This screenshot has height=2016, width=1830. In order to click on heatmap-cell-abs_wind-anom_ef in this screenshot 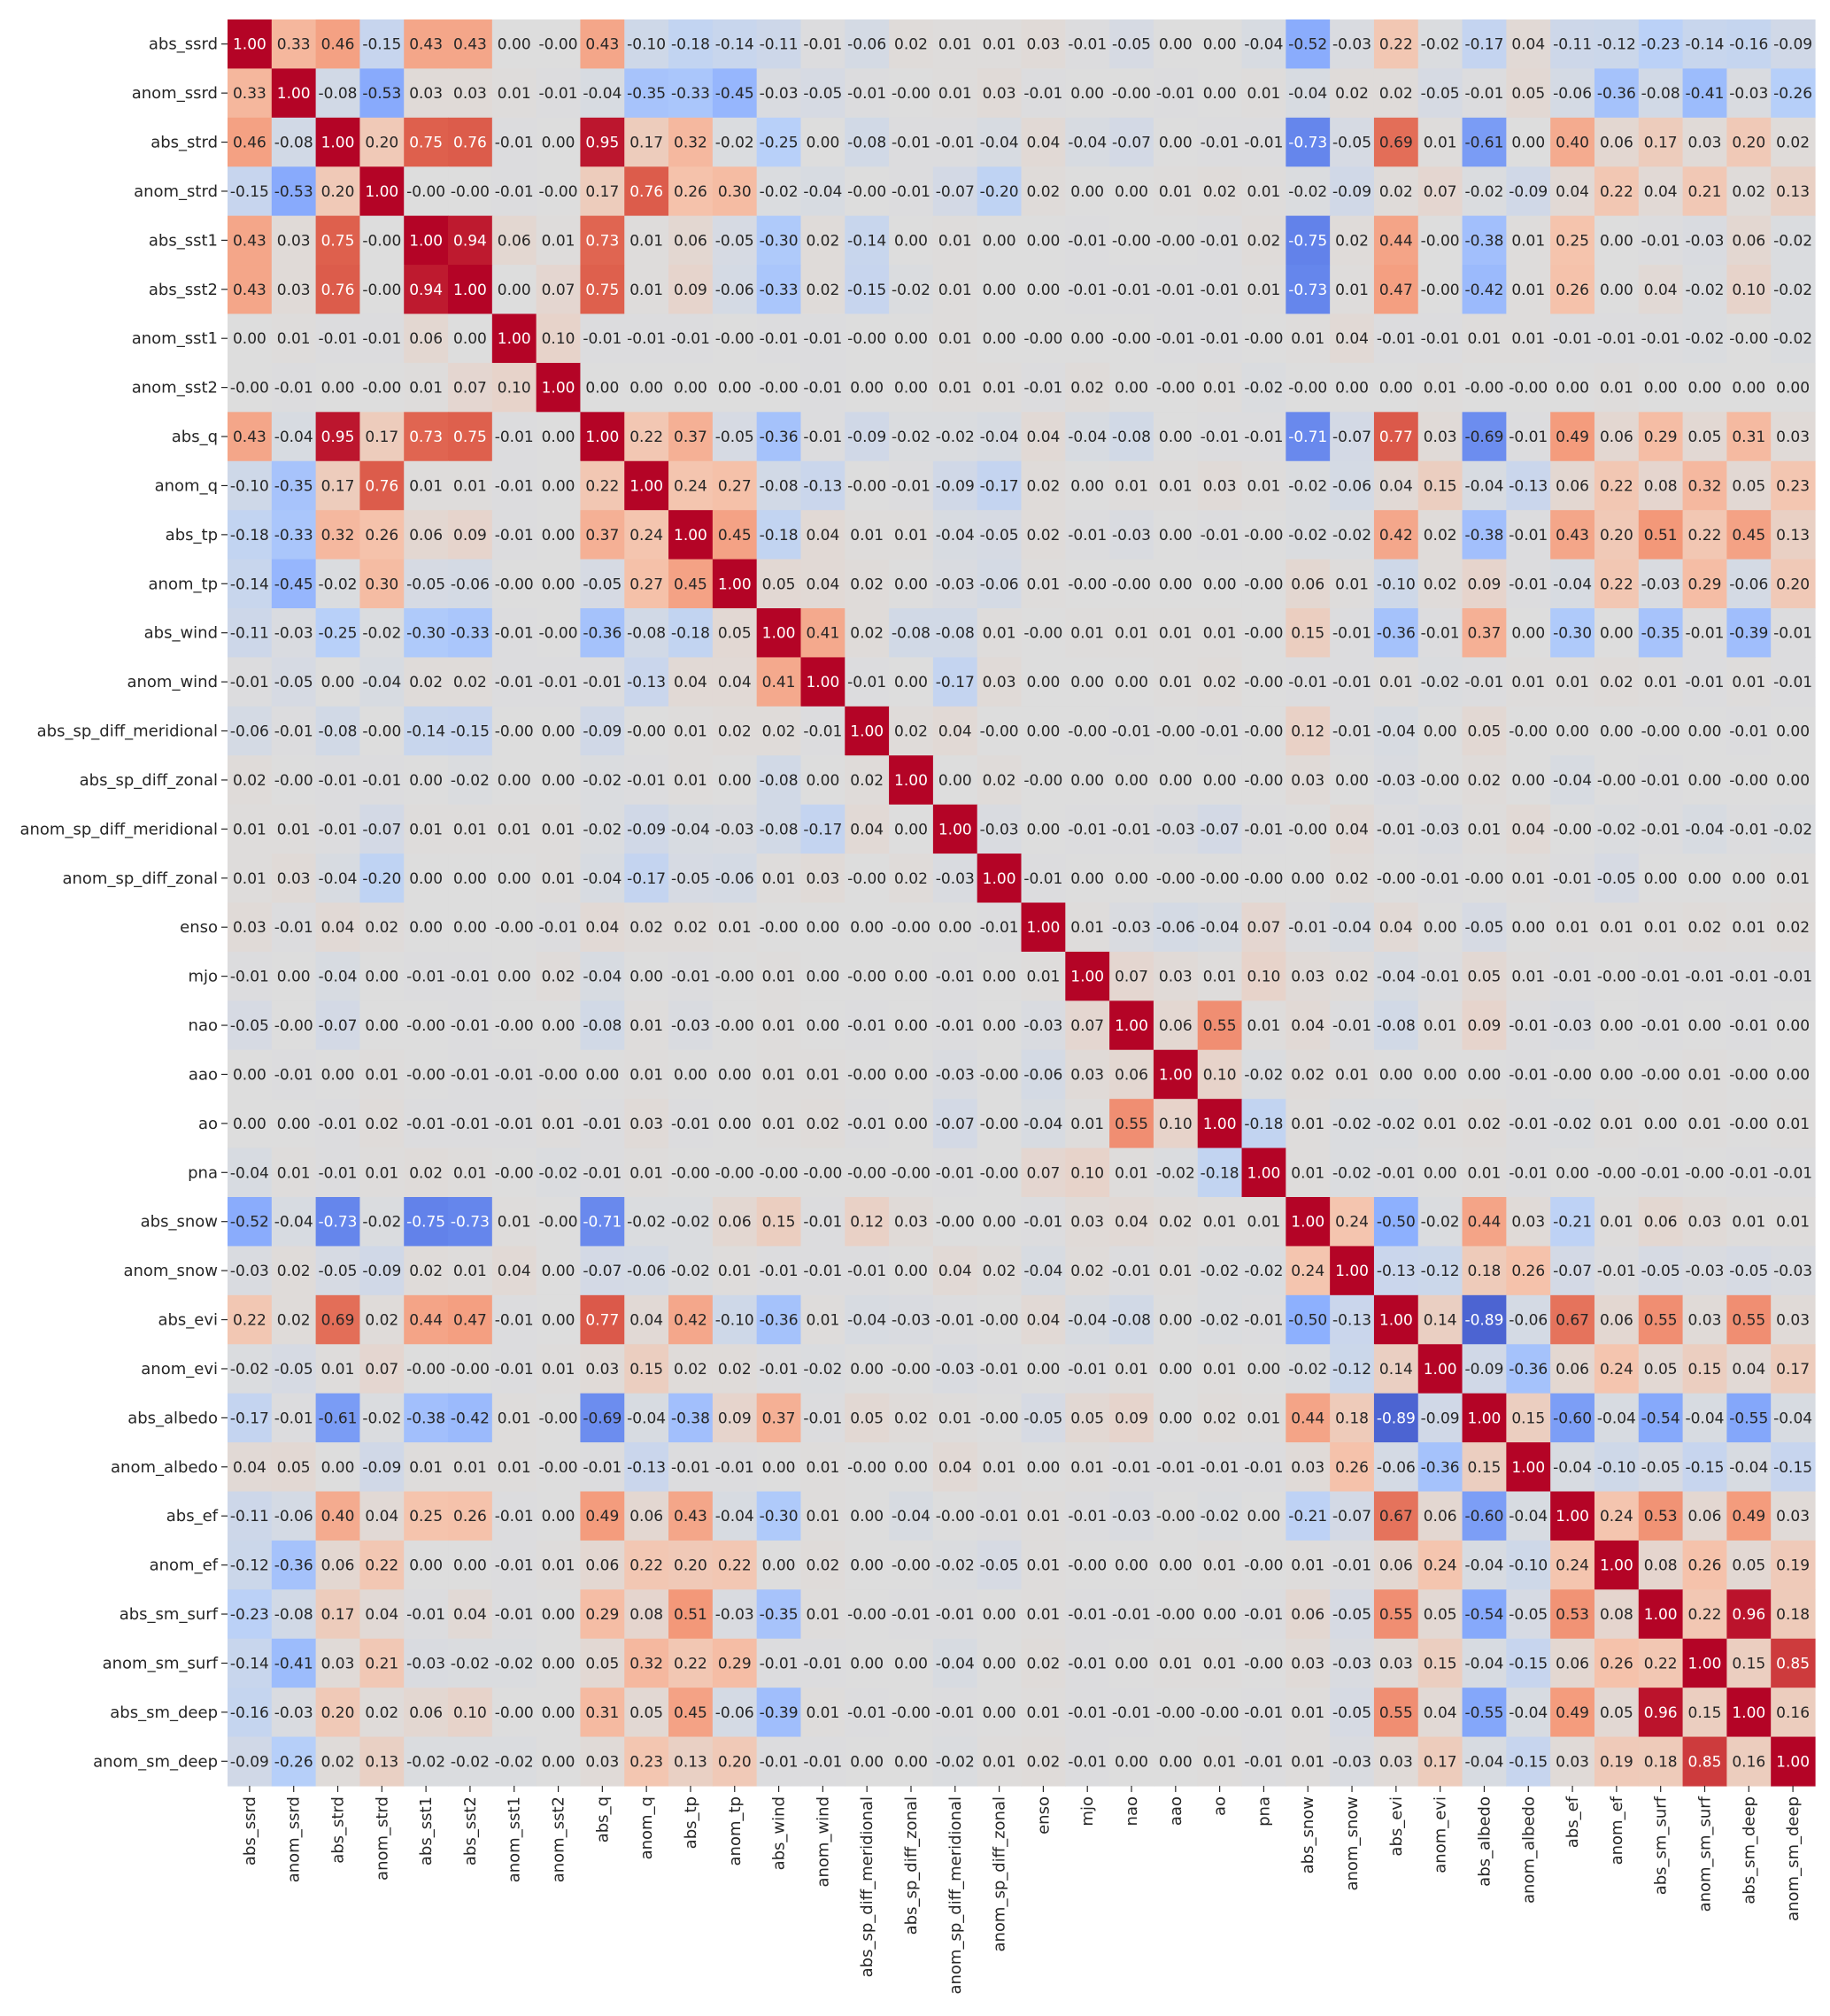, I will do `click(1617, 634)`.